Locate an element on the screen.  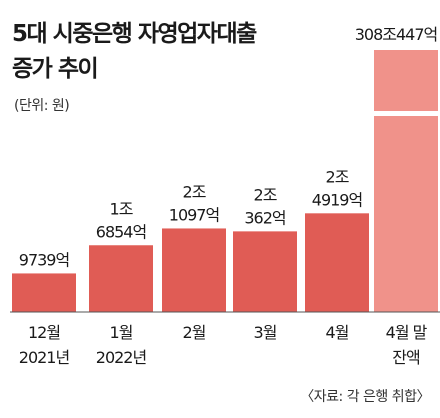
data-label: 1097억 is located at coordinates (194, 214).